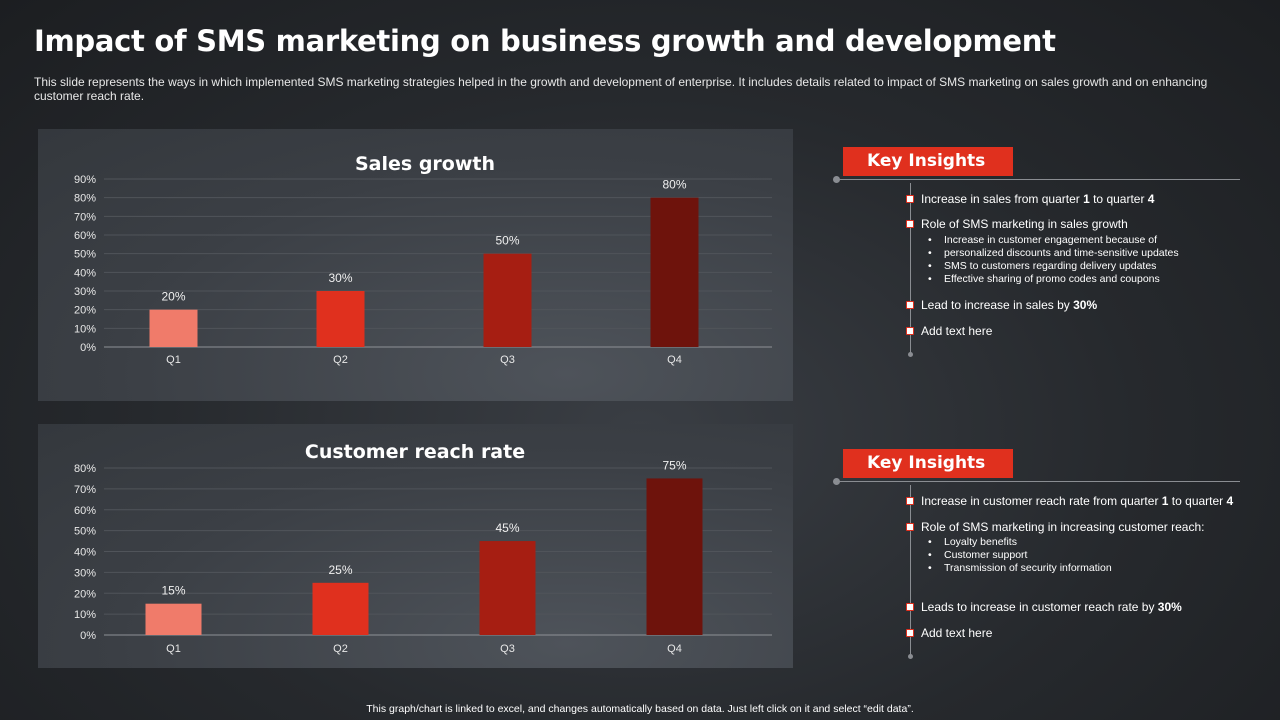 This screenshot has height=720, width=1280. What do you see at coordinates (340, 570) in the screenshot?
I see `data-label: 25%` at bounding box center [340, 570].